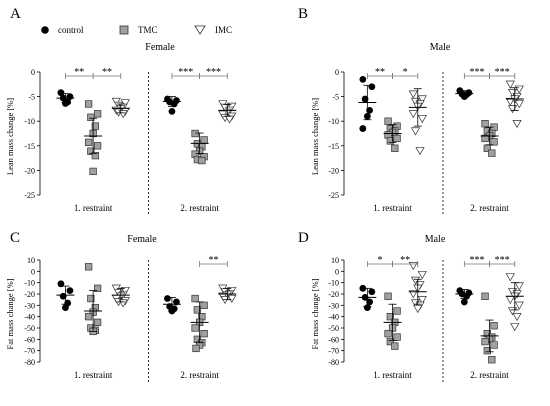  What do you see at coordinates (200, 30) in the screenshot?
I see `legend-imc-marker` at bounding box center [200, 30].